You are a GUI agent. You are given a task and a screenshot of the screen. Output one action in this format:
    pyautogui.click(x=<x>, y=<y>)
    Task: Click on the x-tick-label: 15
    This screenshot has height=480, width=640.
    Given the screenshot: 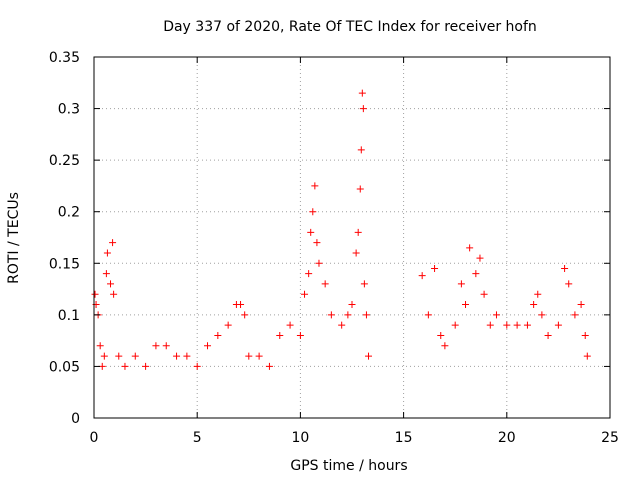 What is the action you would take?
    pyautogui.click(x=404, y=438)
    